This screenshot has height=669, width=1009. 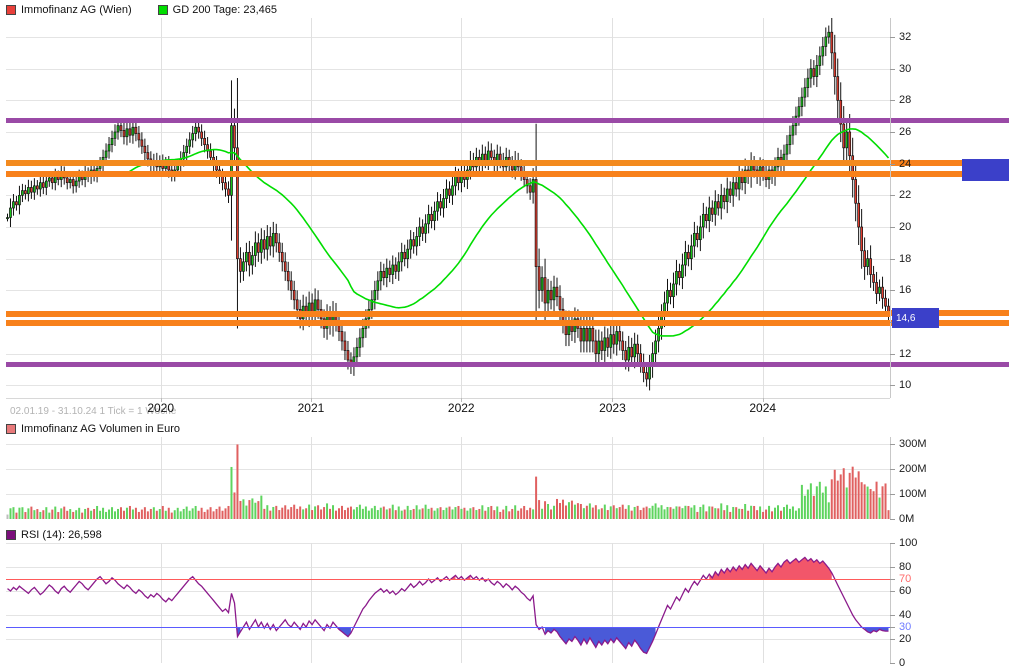 What do you see at coordinates (890, 208) in the screenshot?
I see `price-axis-line` at bounding box center [890, 208].